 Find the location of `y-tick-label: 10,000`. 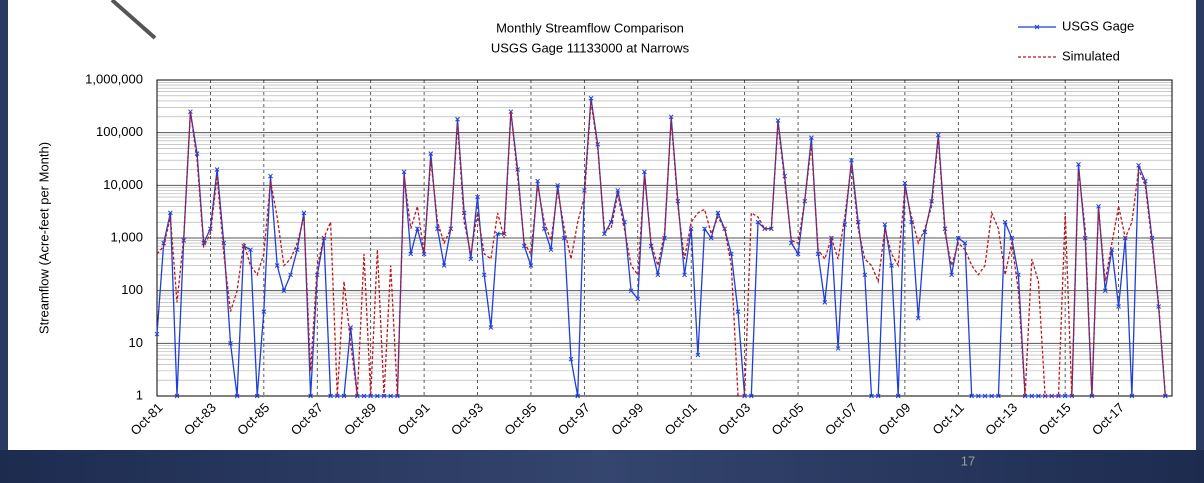

y-tick-label: 10,000 is located at coordinates (123, 184).